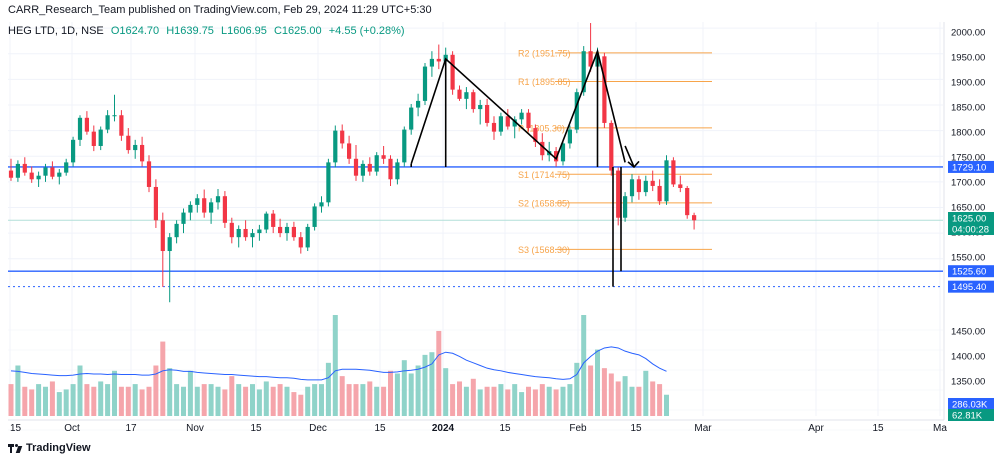 The height and width of the screenshot is (465, 1000). I want to click on volume-ma-line, so click(338, 363).